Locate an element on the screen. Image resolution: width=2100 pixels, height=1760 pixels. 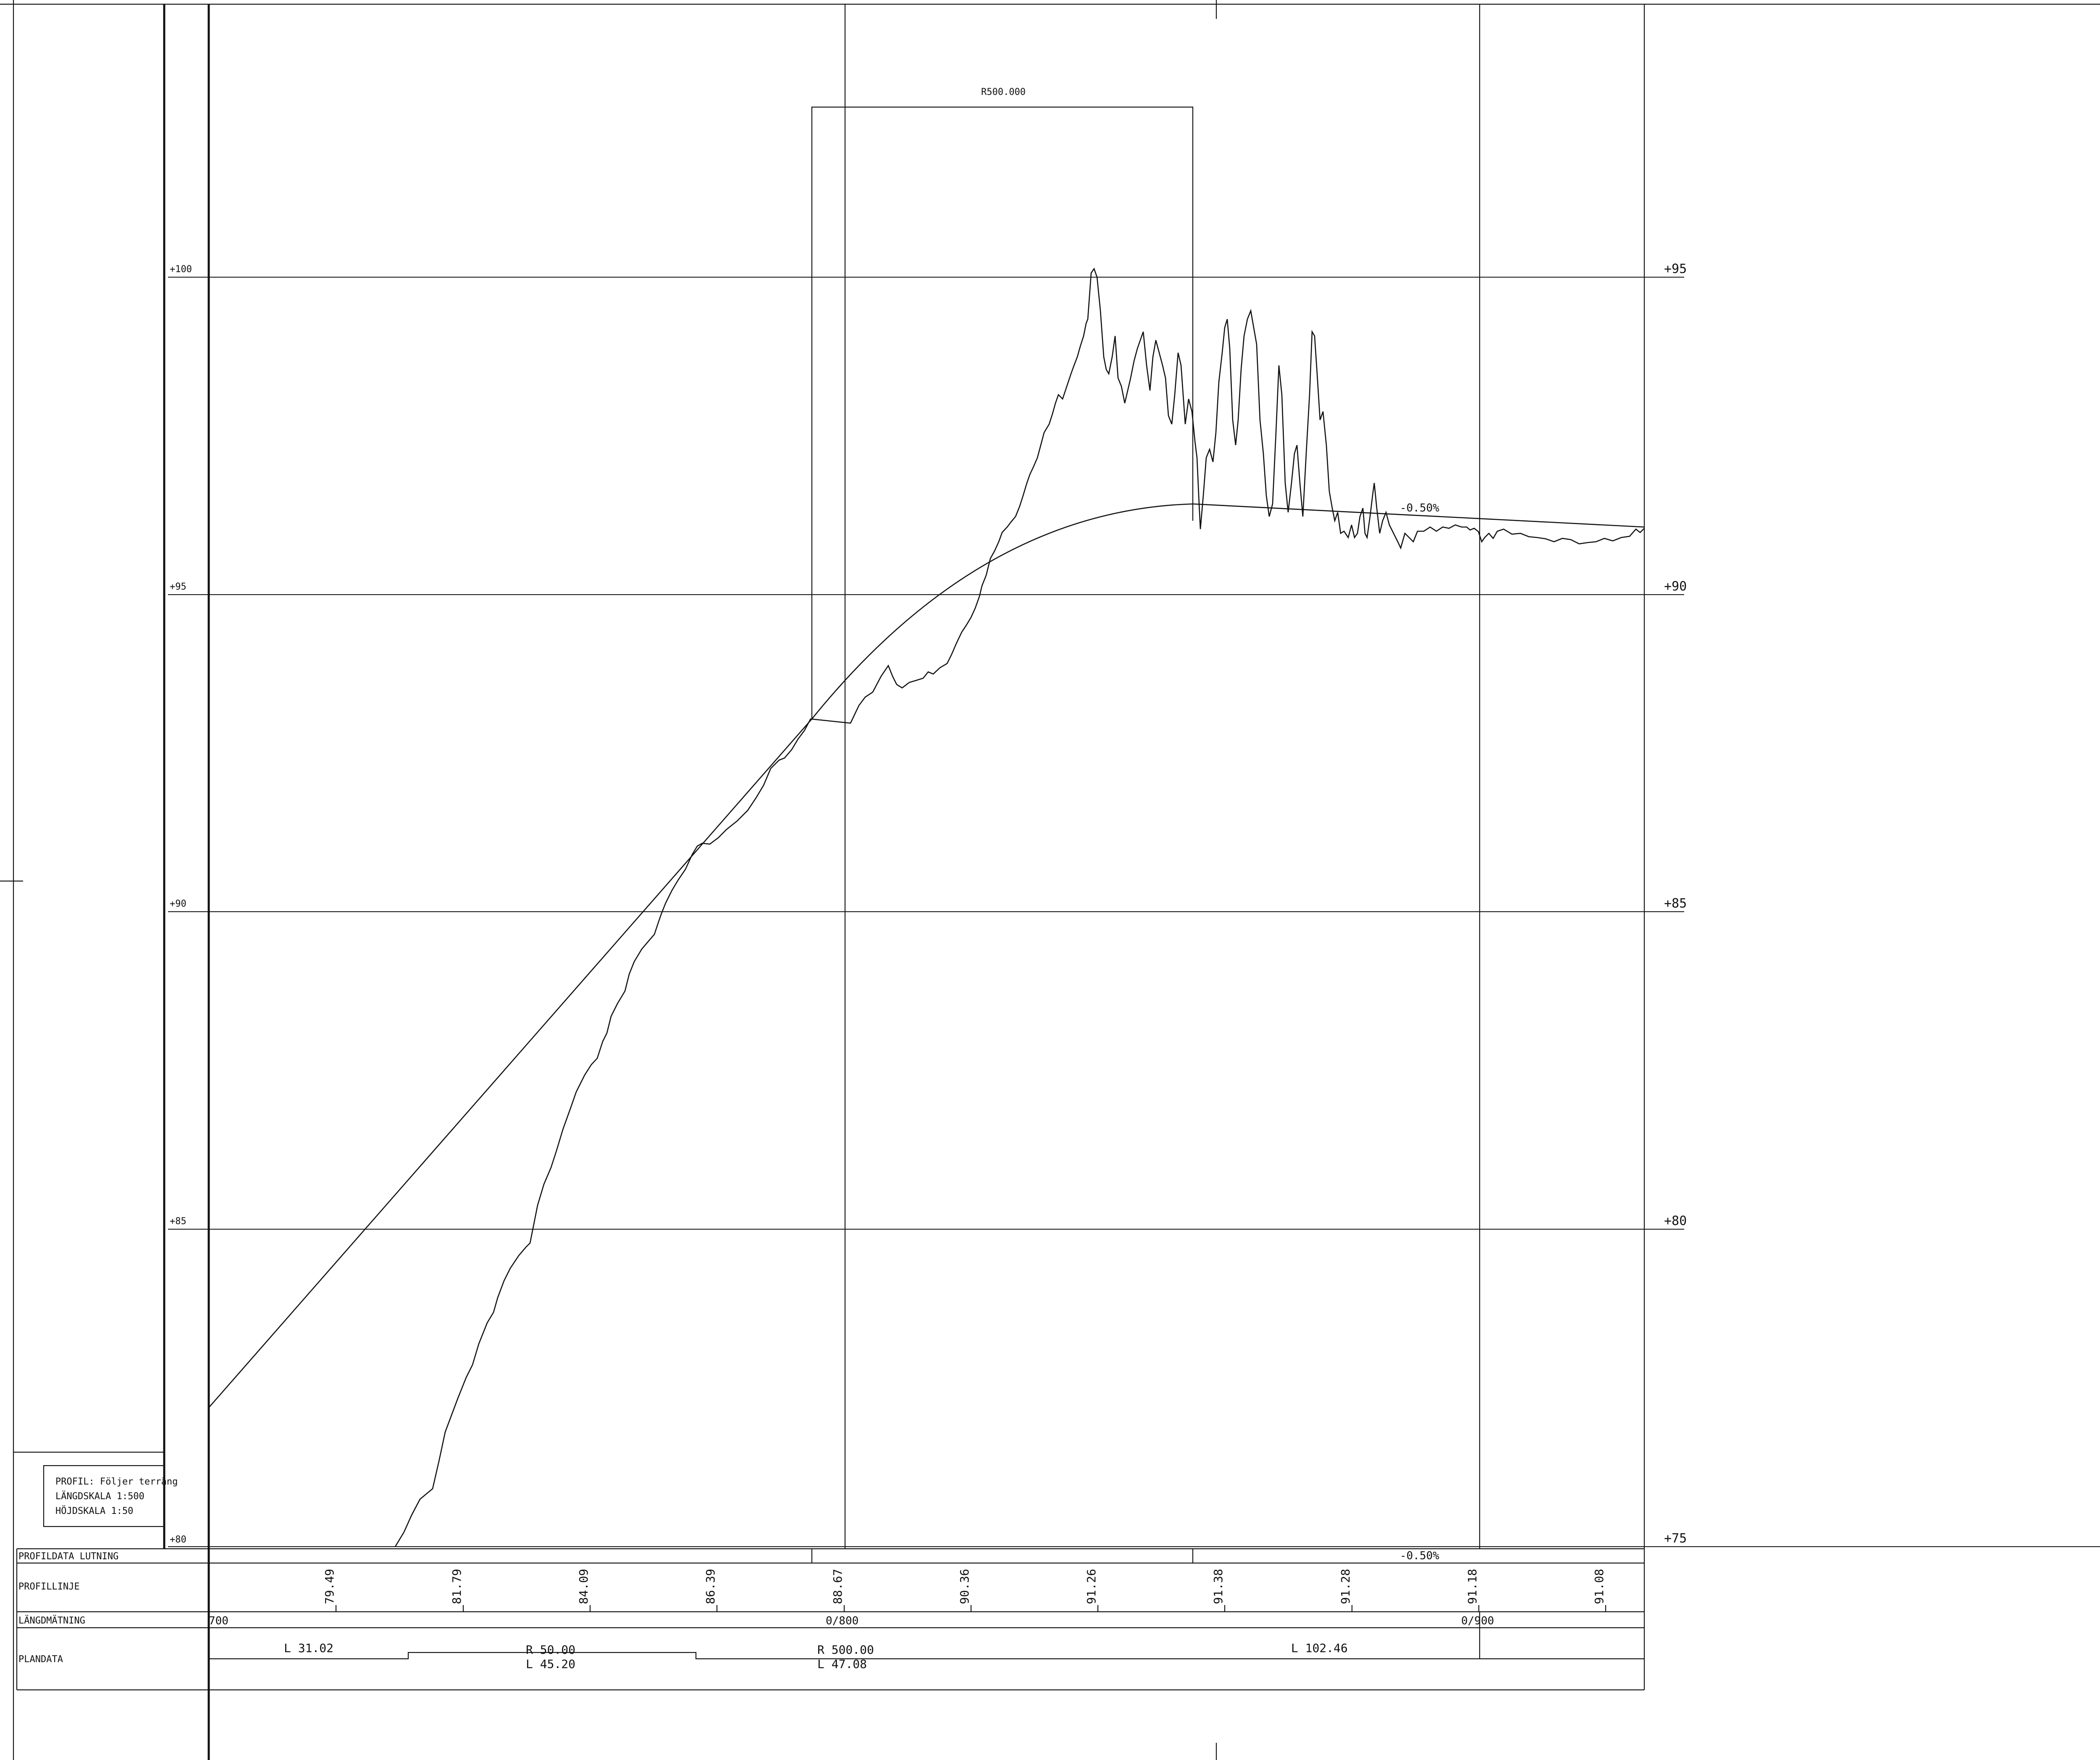
plandata-label: R 50.00 is located at coordinates (550, 1650).